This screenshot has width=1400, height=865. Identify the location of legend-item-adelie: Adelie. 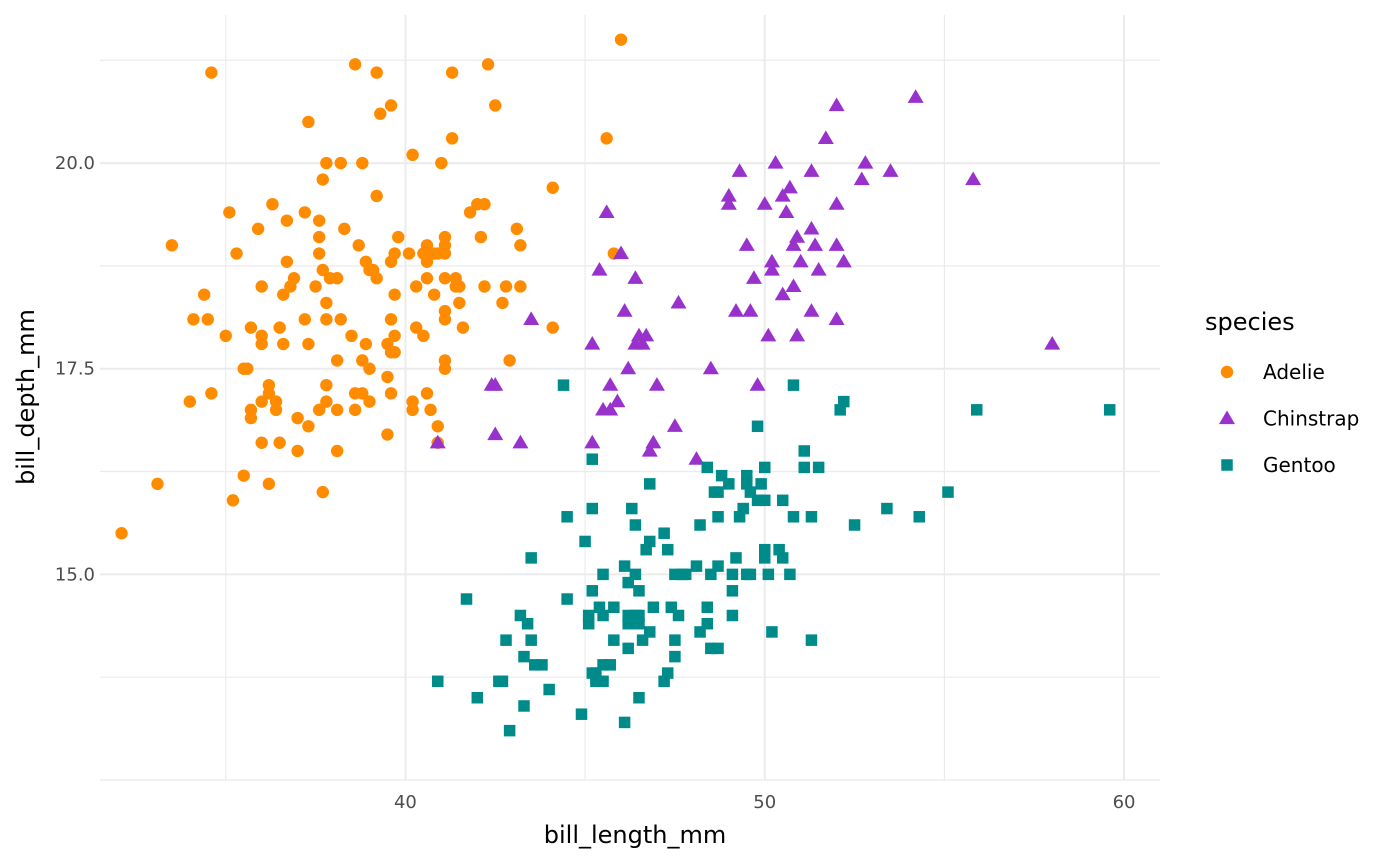
(1272, 372).